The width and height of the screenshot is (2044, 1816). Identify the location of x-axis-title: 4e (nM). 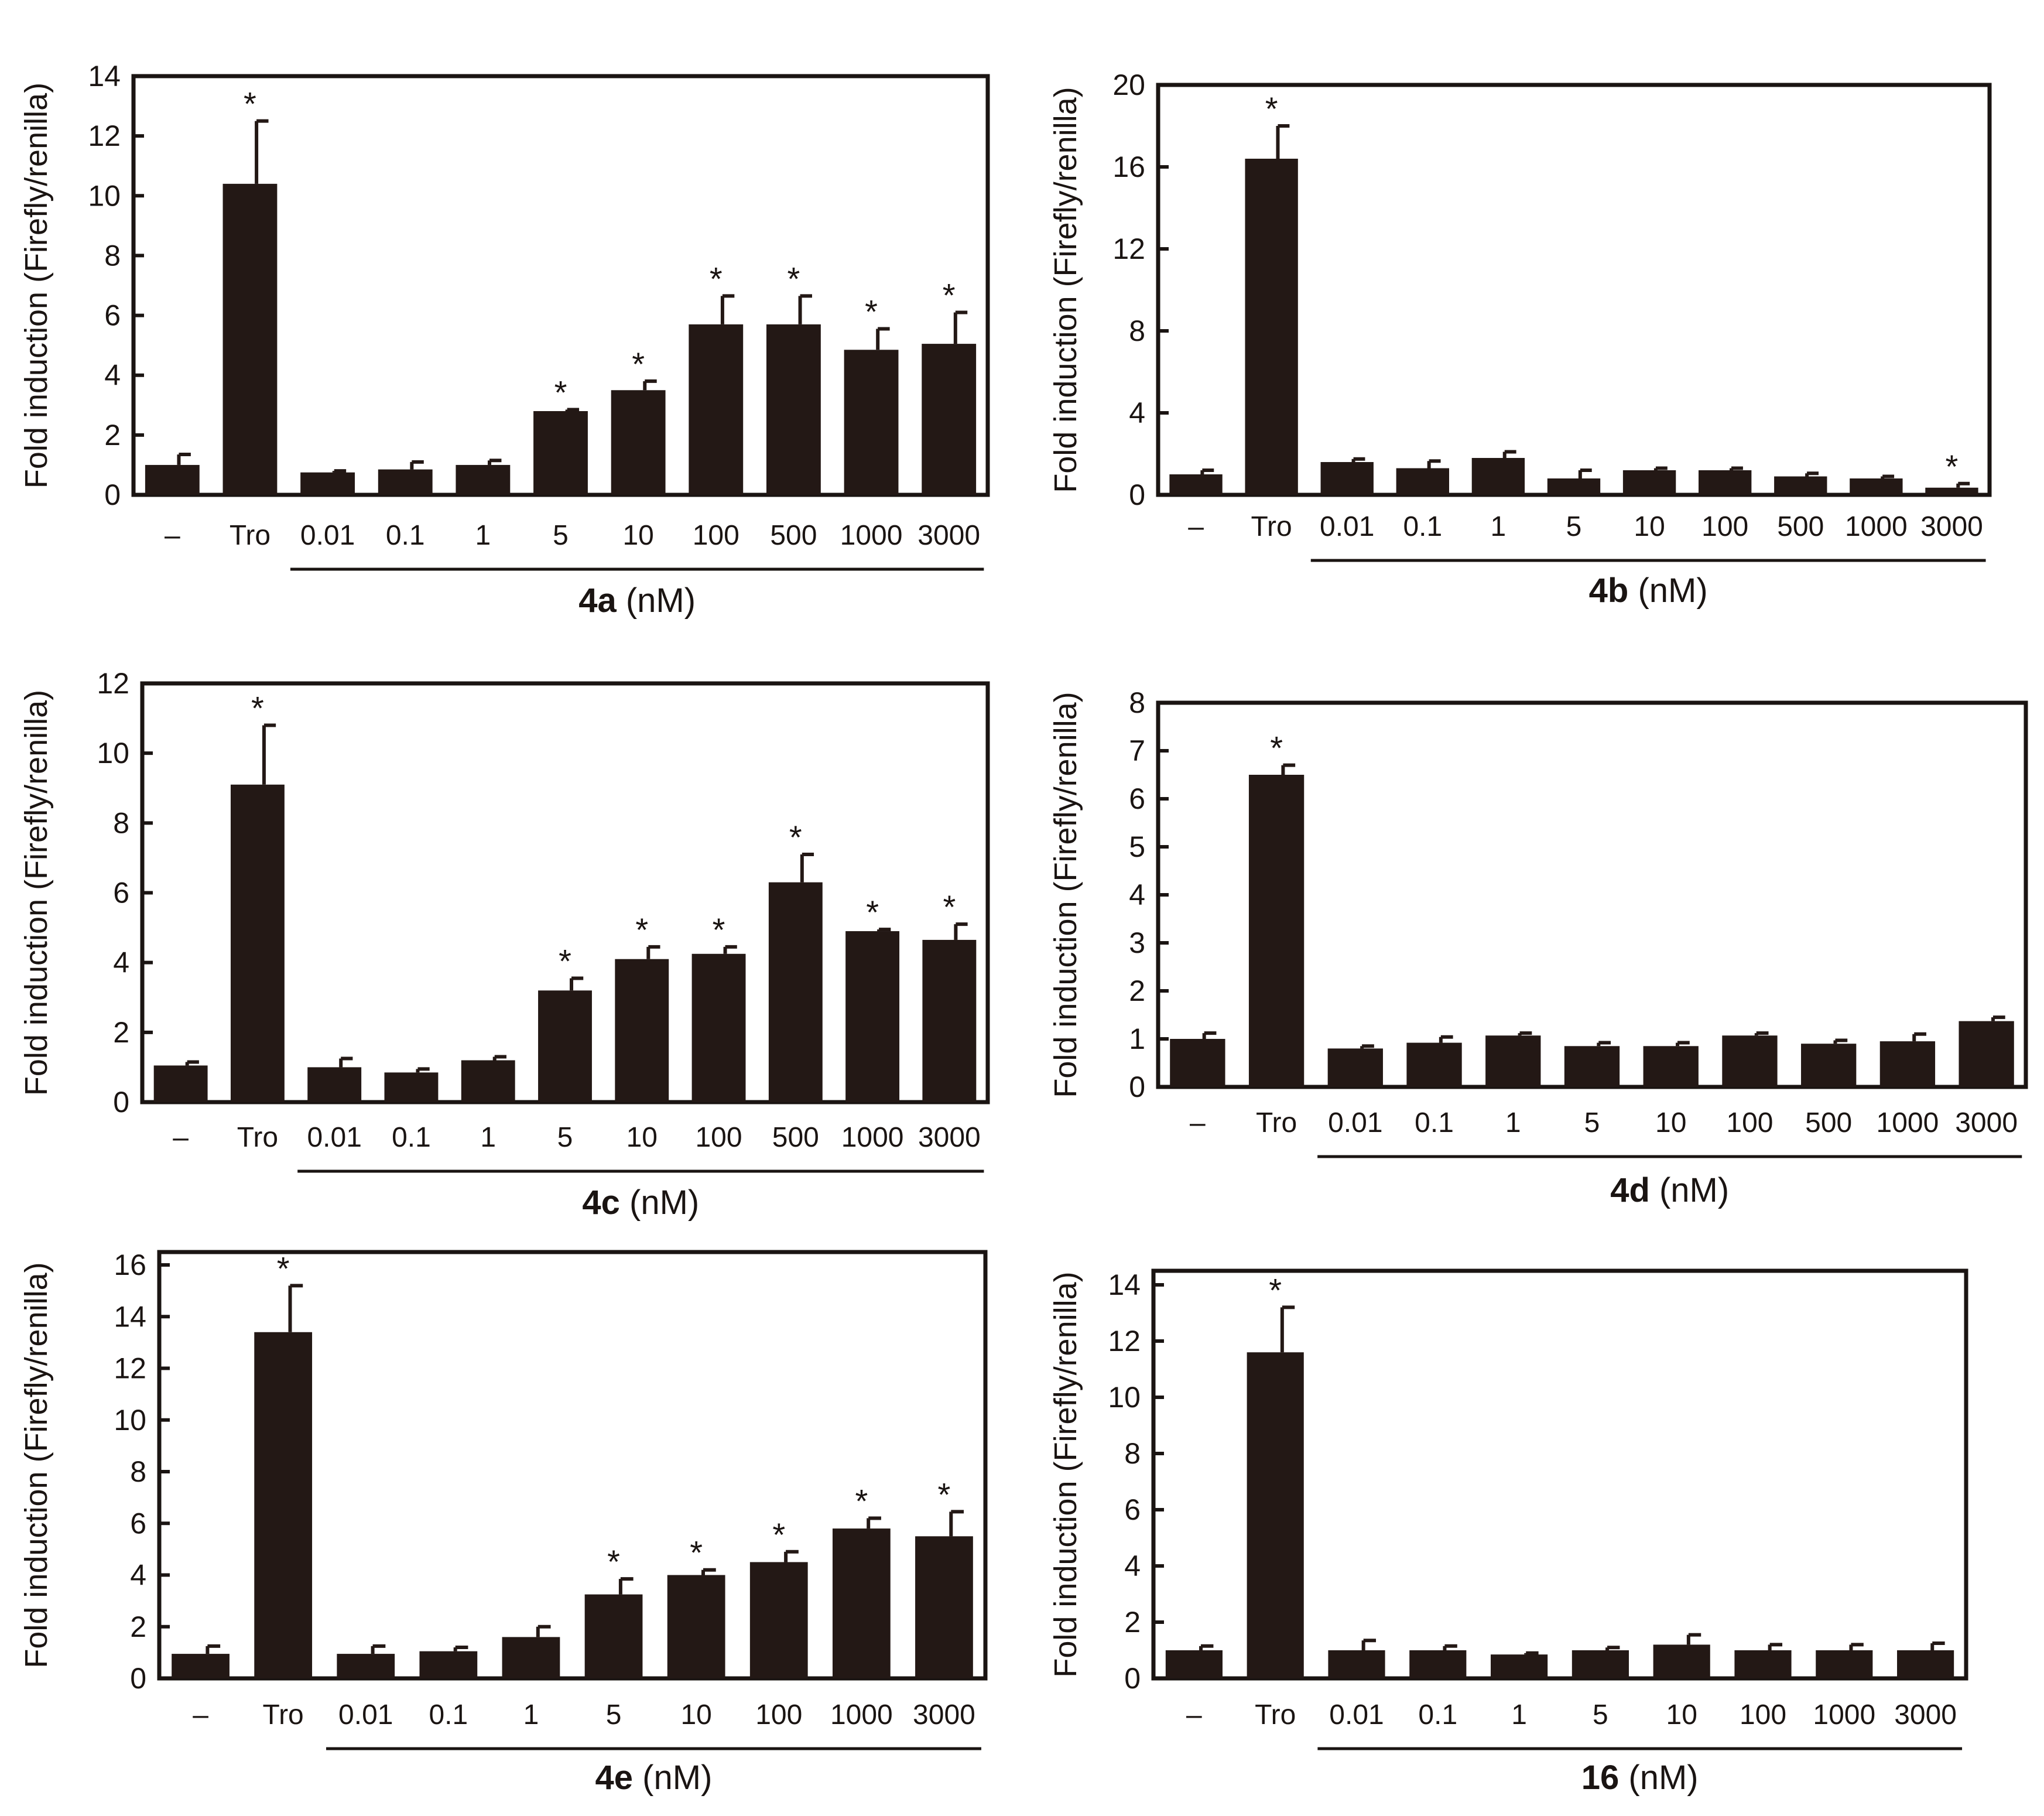
(654, 1778).